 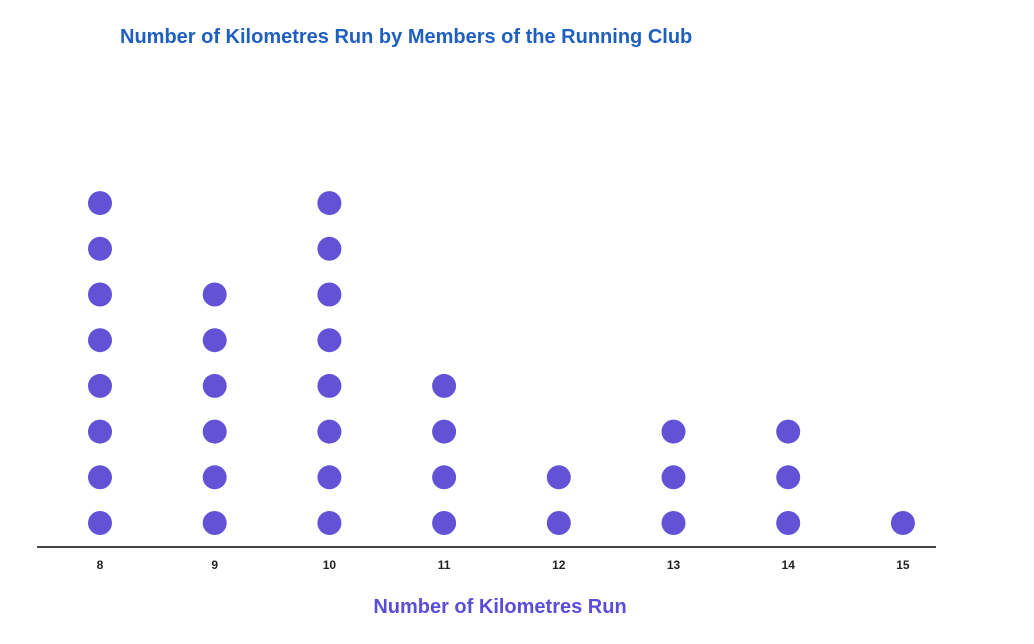 I want to click on x-axis-label: Number of Kilometres Run, so click(x=500, y=607).